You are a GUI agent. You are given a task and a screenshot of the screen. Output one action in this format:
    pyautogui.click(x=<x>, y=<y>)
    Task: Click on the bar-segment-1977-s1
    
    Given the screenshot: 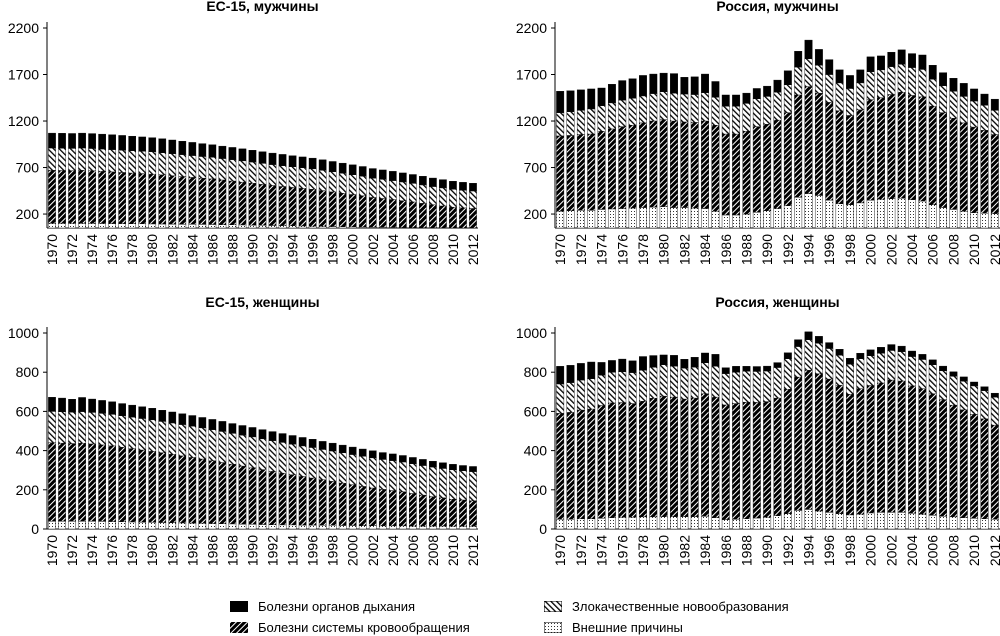 What is the action you would take?
    pyautogui.click(x=122, y=525)
    